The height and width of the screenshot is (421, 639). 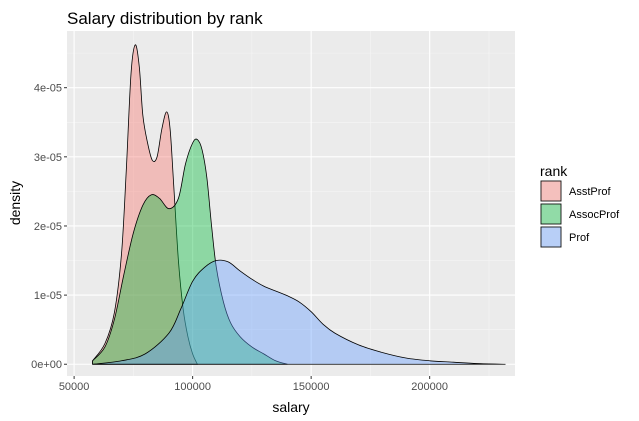 I want to click on y-tick-label: 2e-05, so click(x=48, y=227).